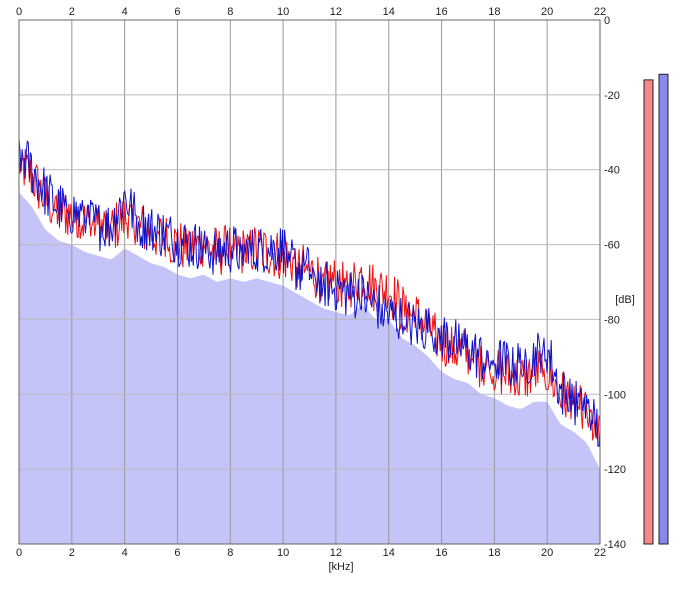 The image size is (683, 589). What do you see at coordinates (230, 553) in the screenshot?
I see `x-tick-label-bottom-4: 8` at bounding box center [230, 553].